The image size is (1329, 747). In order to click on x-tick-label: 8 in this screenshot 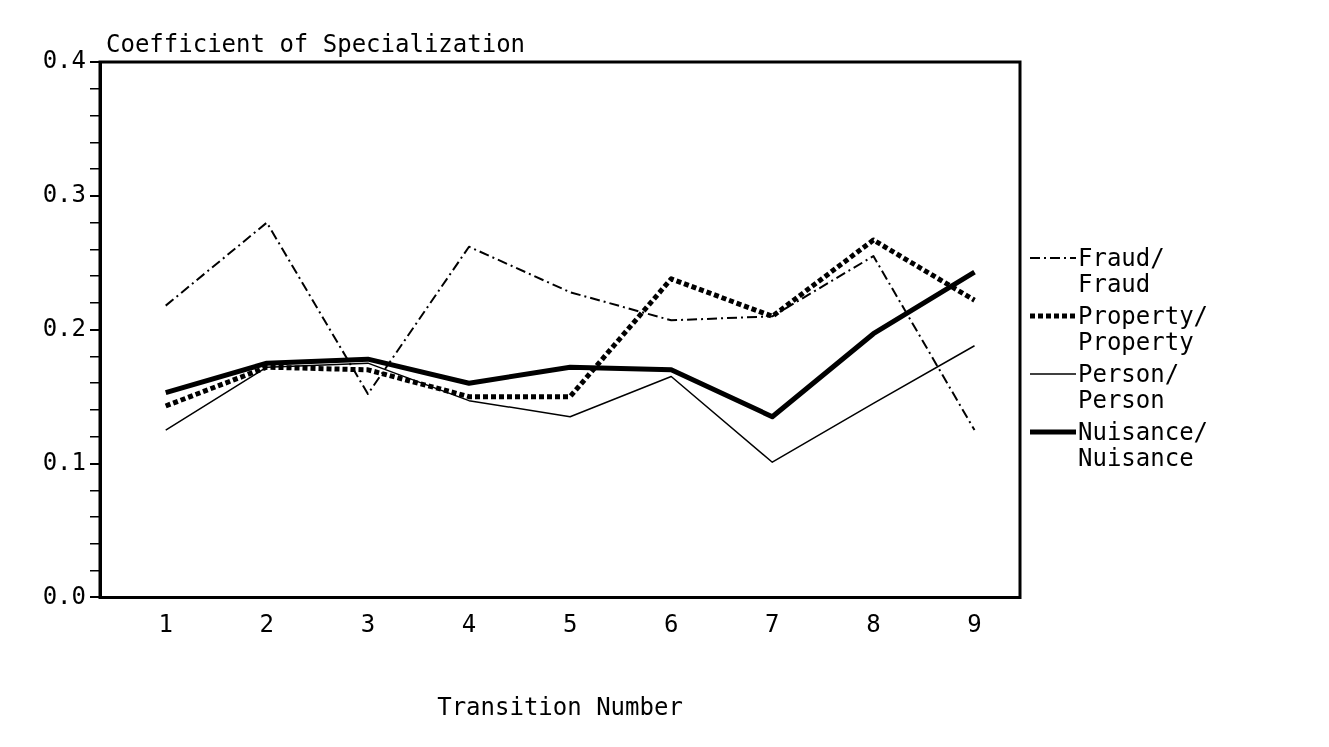, I will do `click(873, 624)`.